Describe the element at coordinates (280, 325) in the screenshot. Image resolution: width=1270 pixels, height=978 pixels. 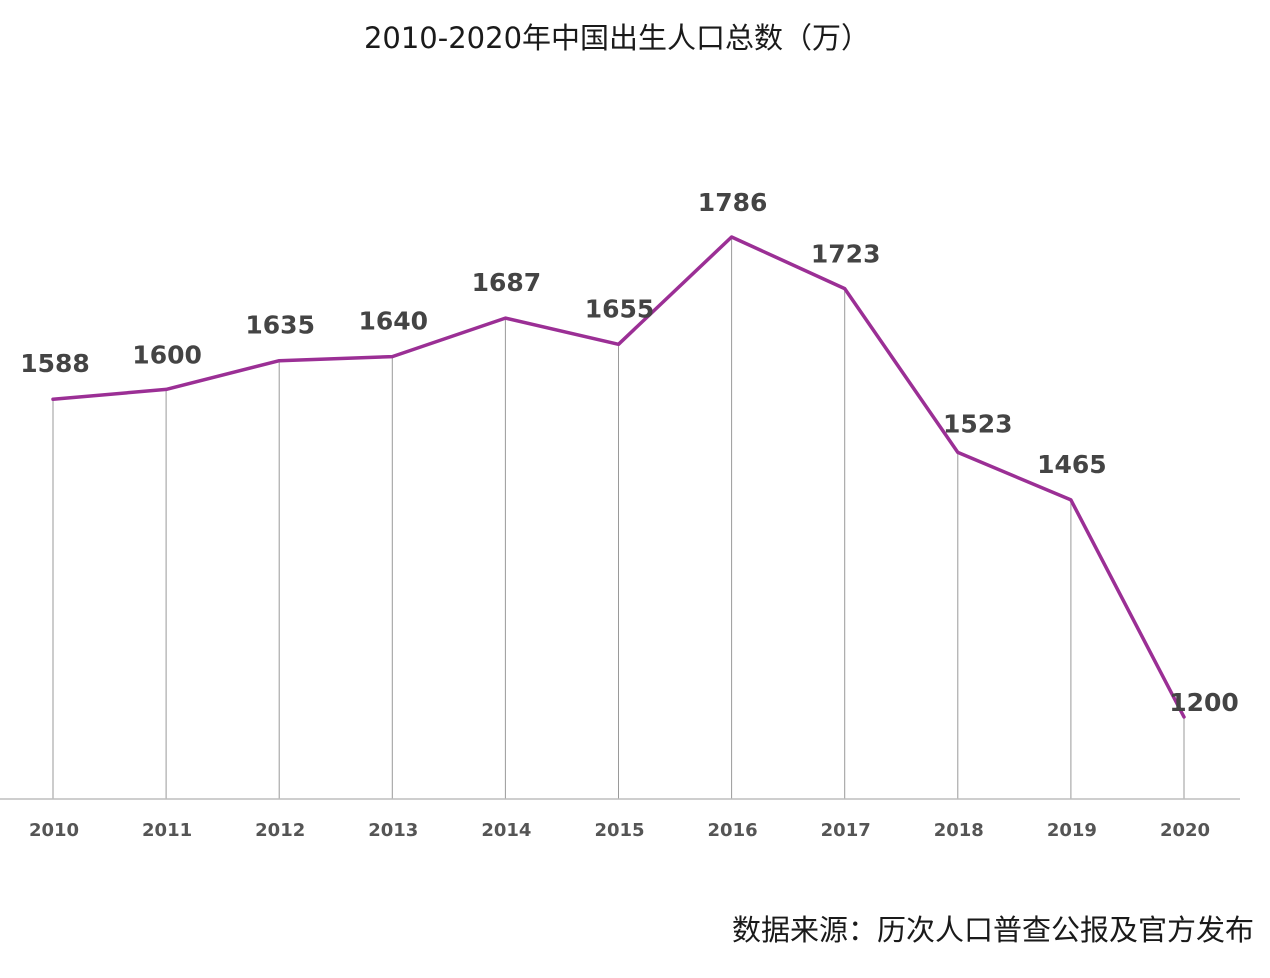
I see `data-label: 1635` at that location.